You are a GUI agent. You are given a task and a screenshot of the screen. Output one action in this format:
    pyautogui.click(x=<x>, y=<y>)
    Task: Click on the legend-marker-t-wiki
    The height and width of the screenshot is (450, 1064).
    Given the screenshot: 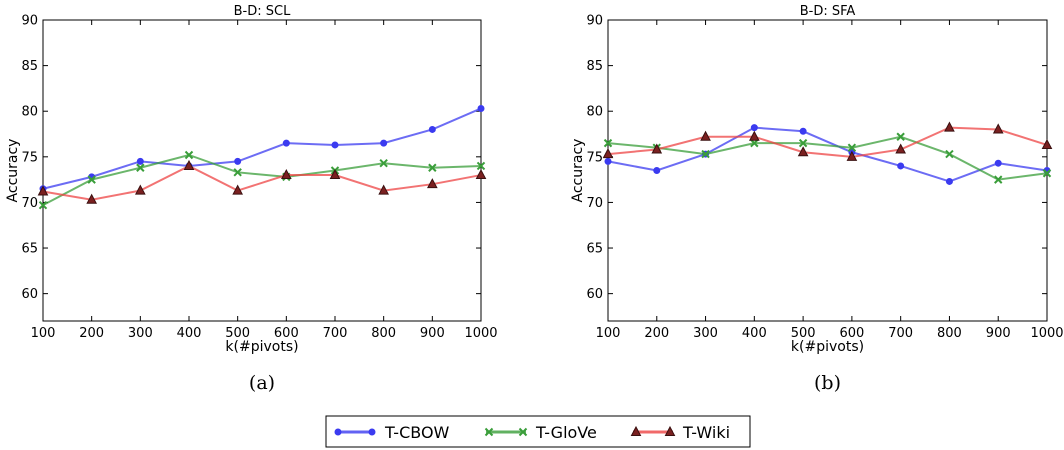 What is the action you would take?
    pyautogui.click(x=670, y=430)
    